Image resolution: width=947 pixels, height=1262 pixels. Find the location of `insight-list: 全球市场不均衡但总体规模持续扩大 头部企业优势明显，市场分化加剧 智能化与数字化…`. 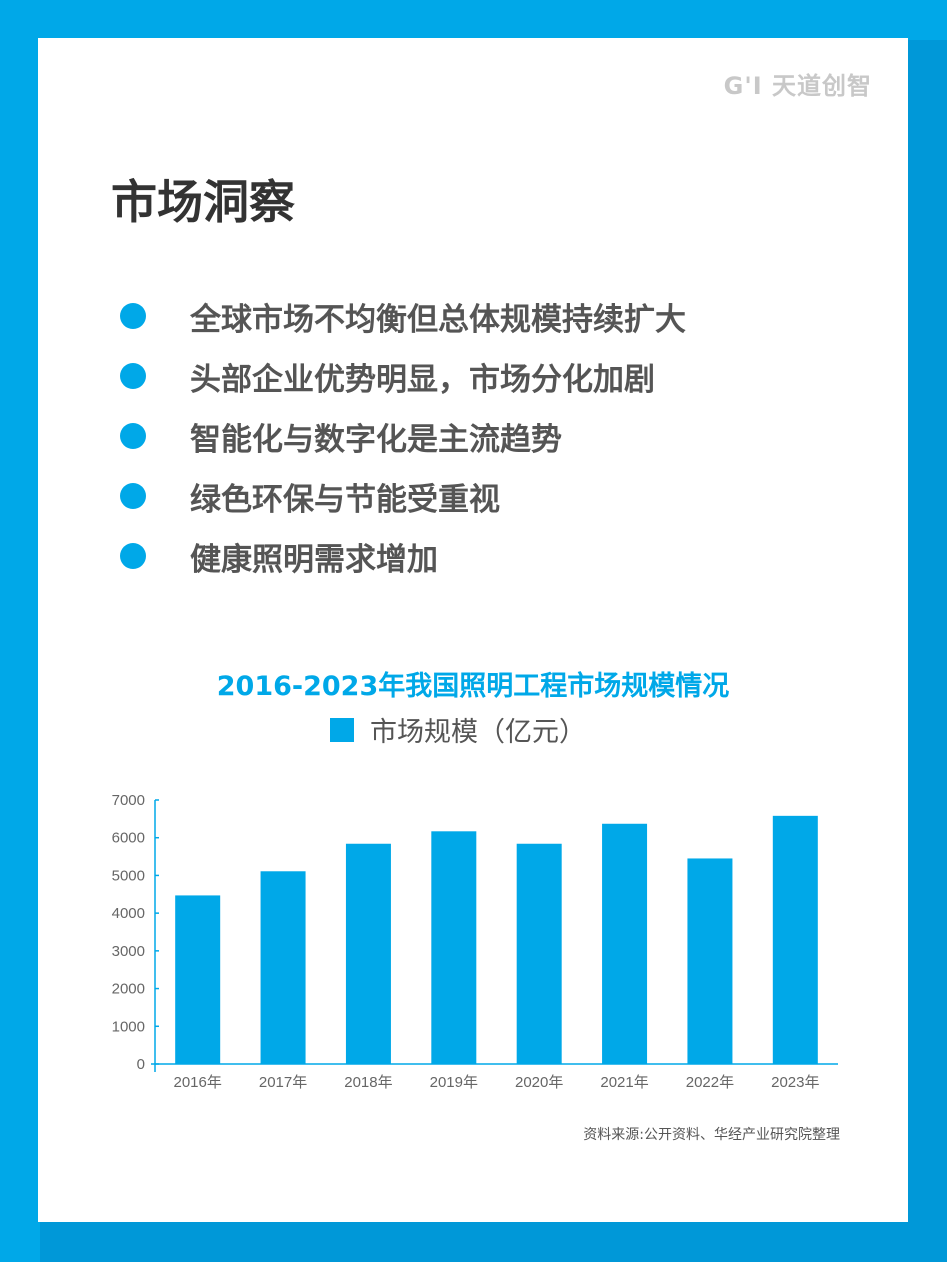

insight-list: 全球市场不均衡但总体规模持续扩大 头部企业优势明显，市场分化加剧 智能化与数字化… is located at coordinates (403, 436).